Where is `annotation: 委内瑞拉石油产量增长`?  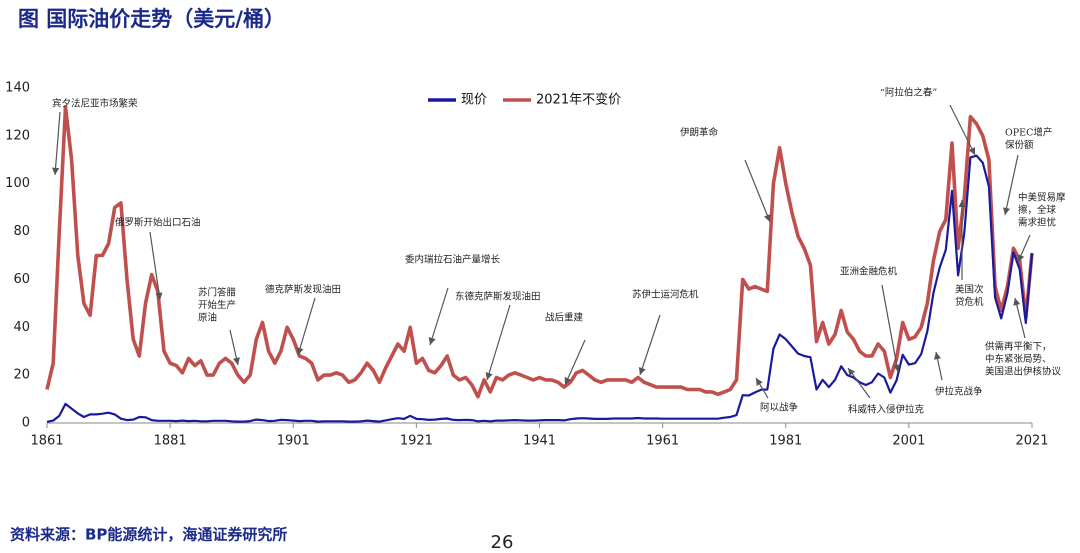 annotation: 委内瑞拉石油产量增长 is located at coordinates (453, 260).